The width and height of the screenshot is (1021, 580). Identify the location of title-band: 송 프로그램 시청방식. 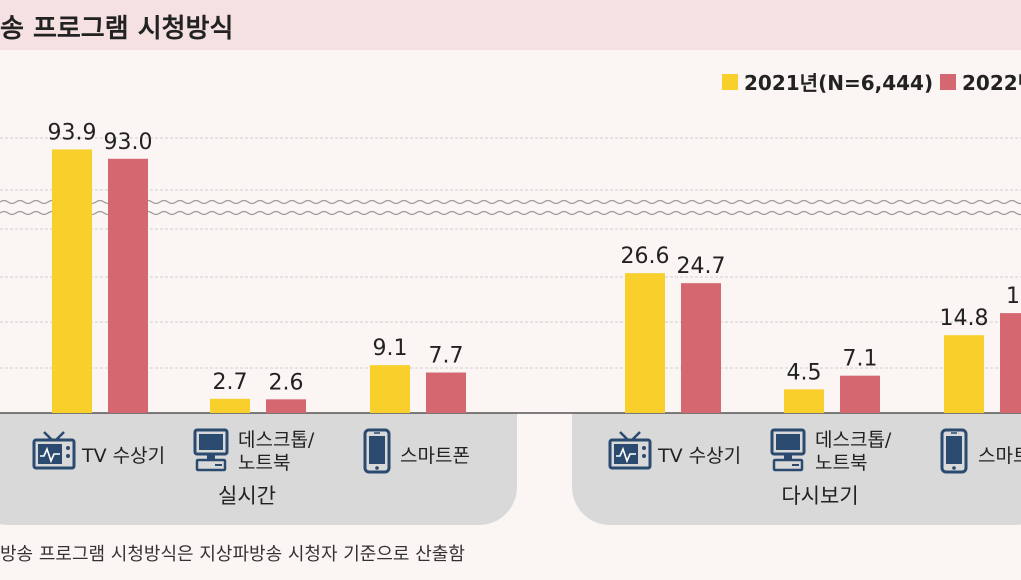
(510, 25).